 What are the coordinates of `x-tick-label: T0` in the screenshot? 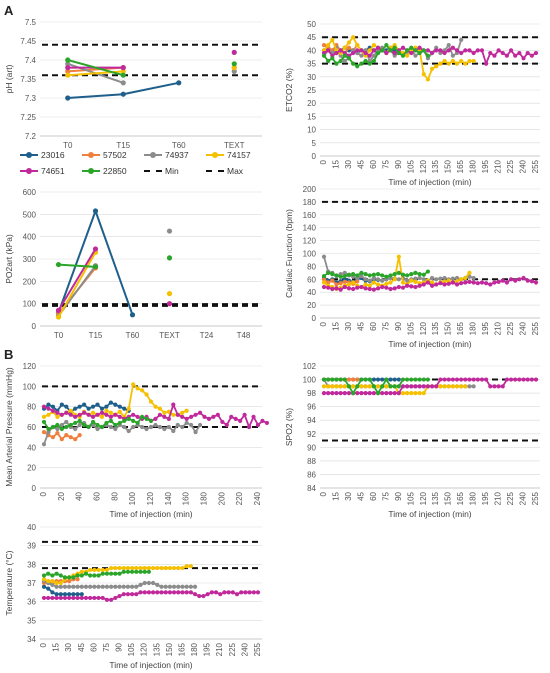 It's located at (68, 145).